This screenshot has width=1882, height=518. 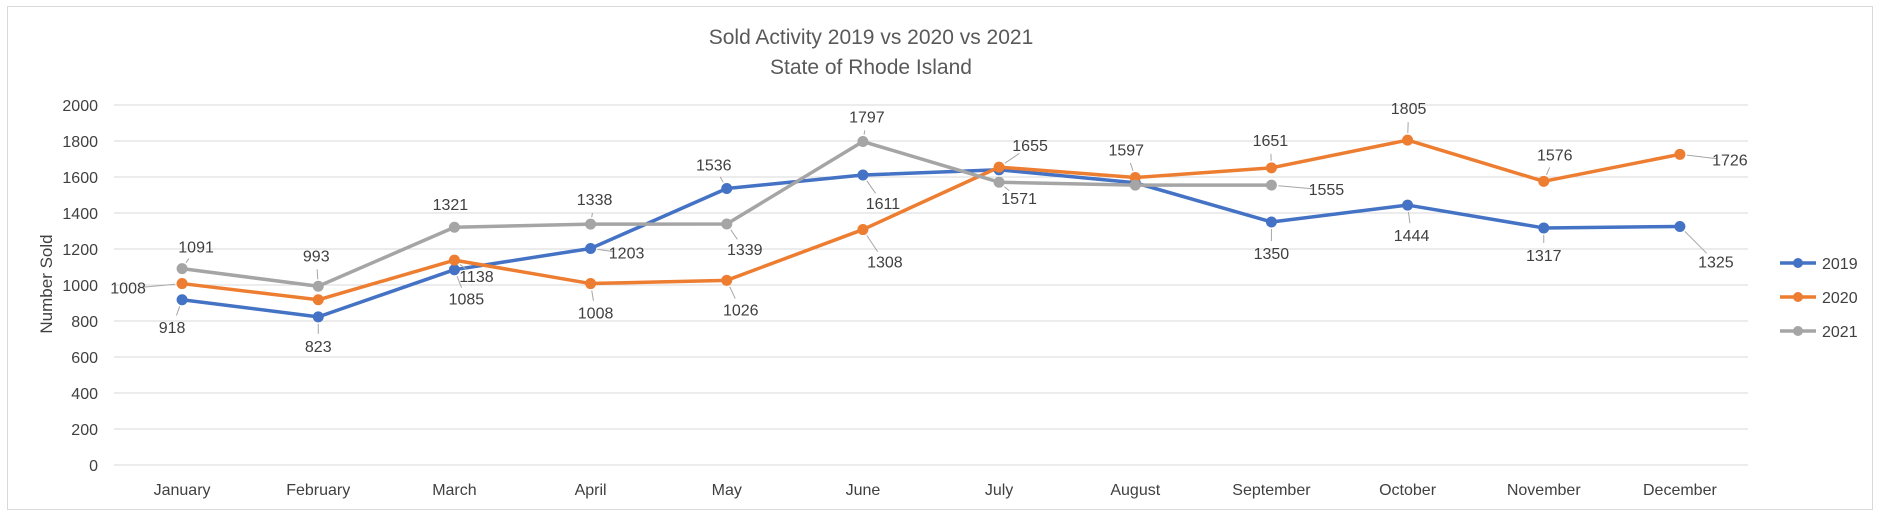 I want to click on data-label-2021: 993, so click(x=316, y=256).